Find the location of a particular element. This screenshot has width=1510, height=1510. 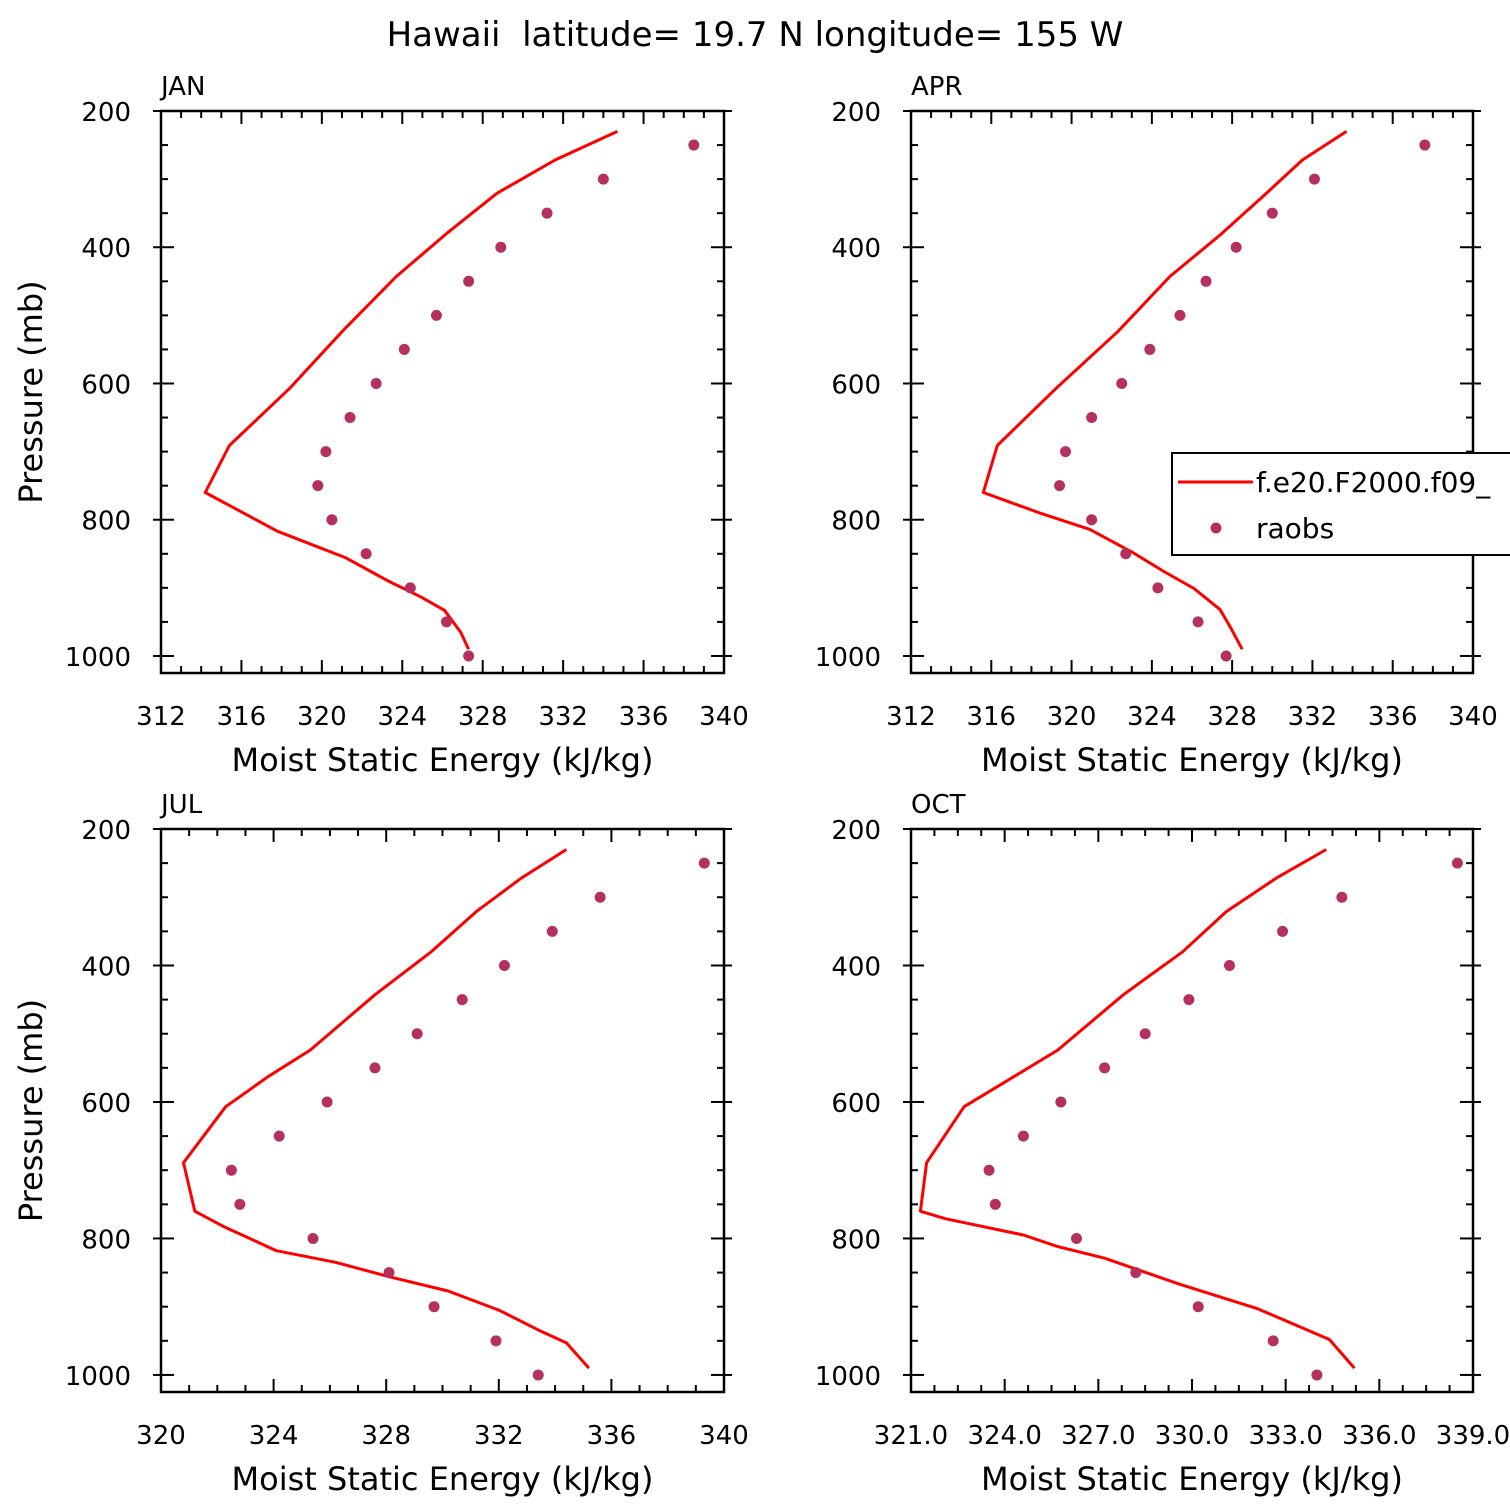

panel-label: APR is located at coordinates (937, 87).